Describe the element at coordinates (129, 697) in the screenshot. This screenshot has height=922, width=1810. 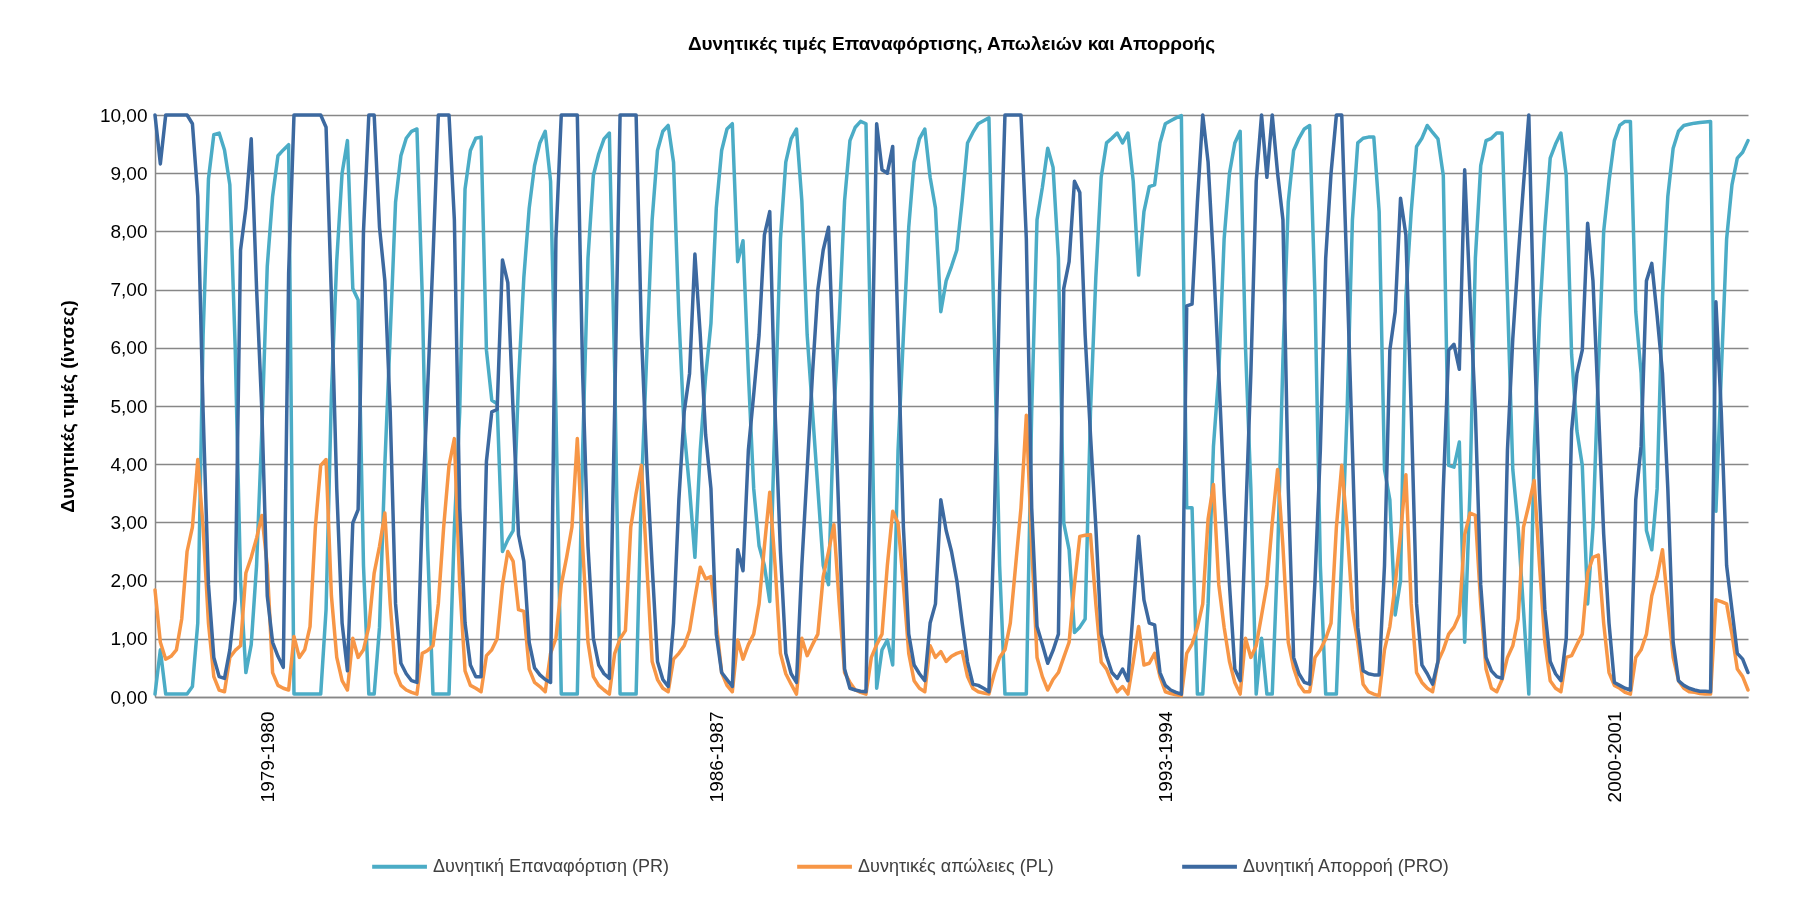
I see `y-tick-label: 0,00` at that location.